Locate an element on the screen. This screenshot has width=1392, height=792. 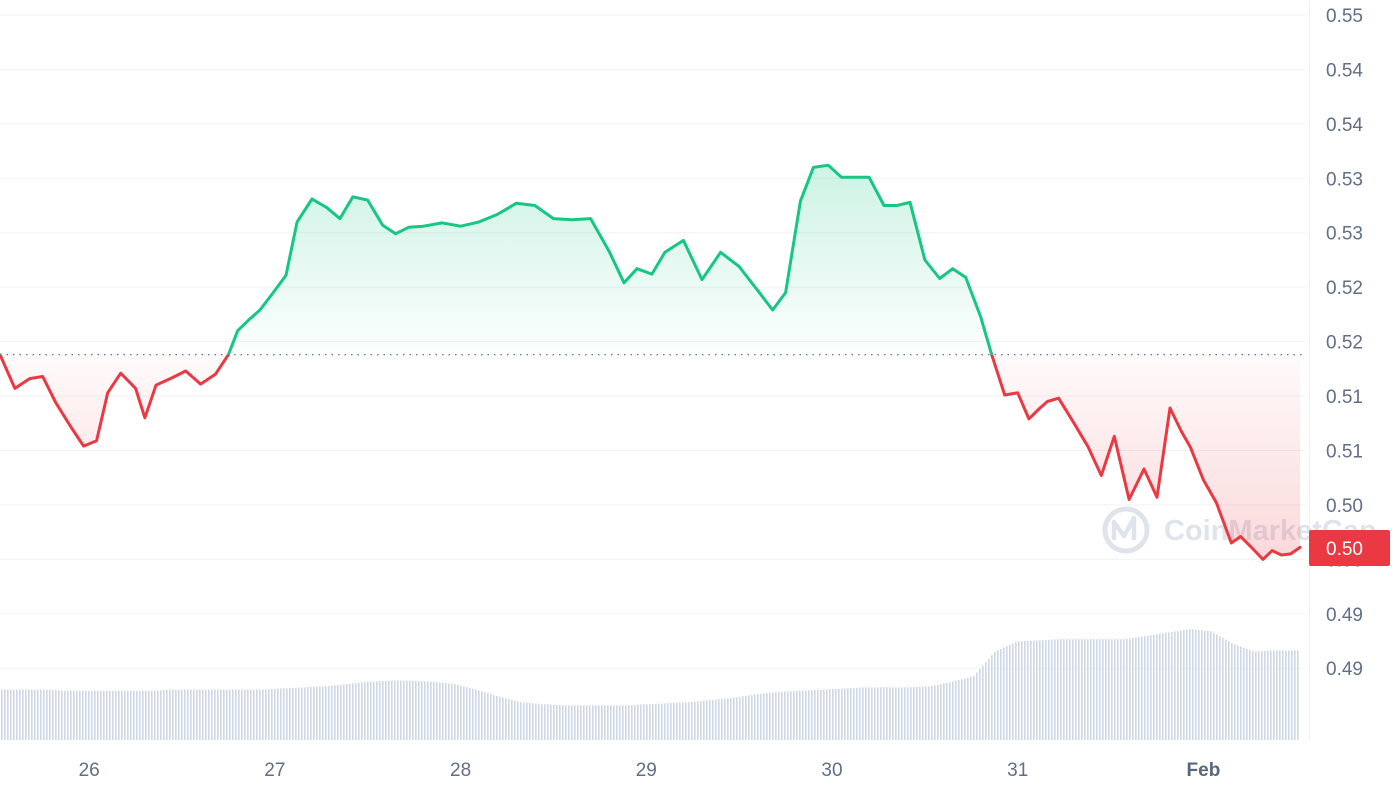
y-tick-label: 0.53 is located at coordinates (1344, 234).